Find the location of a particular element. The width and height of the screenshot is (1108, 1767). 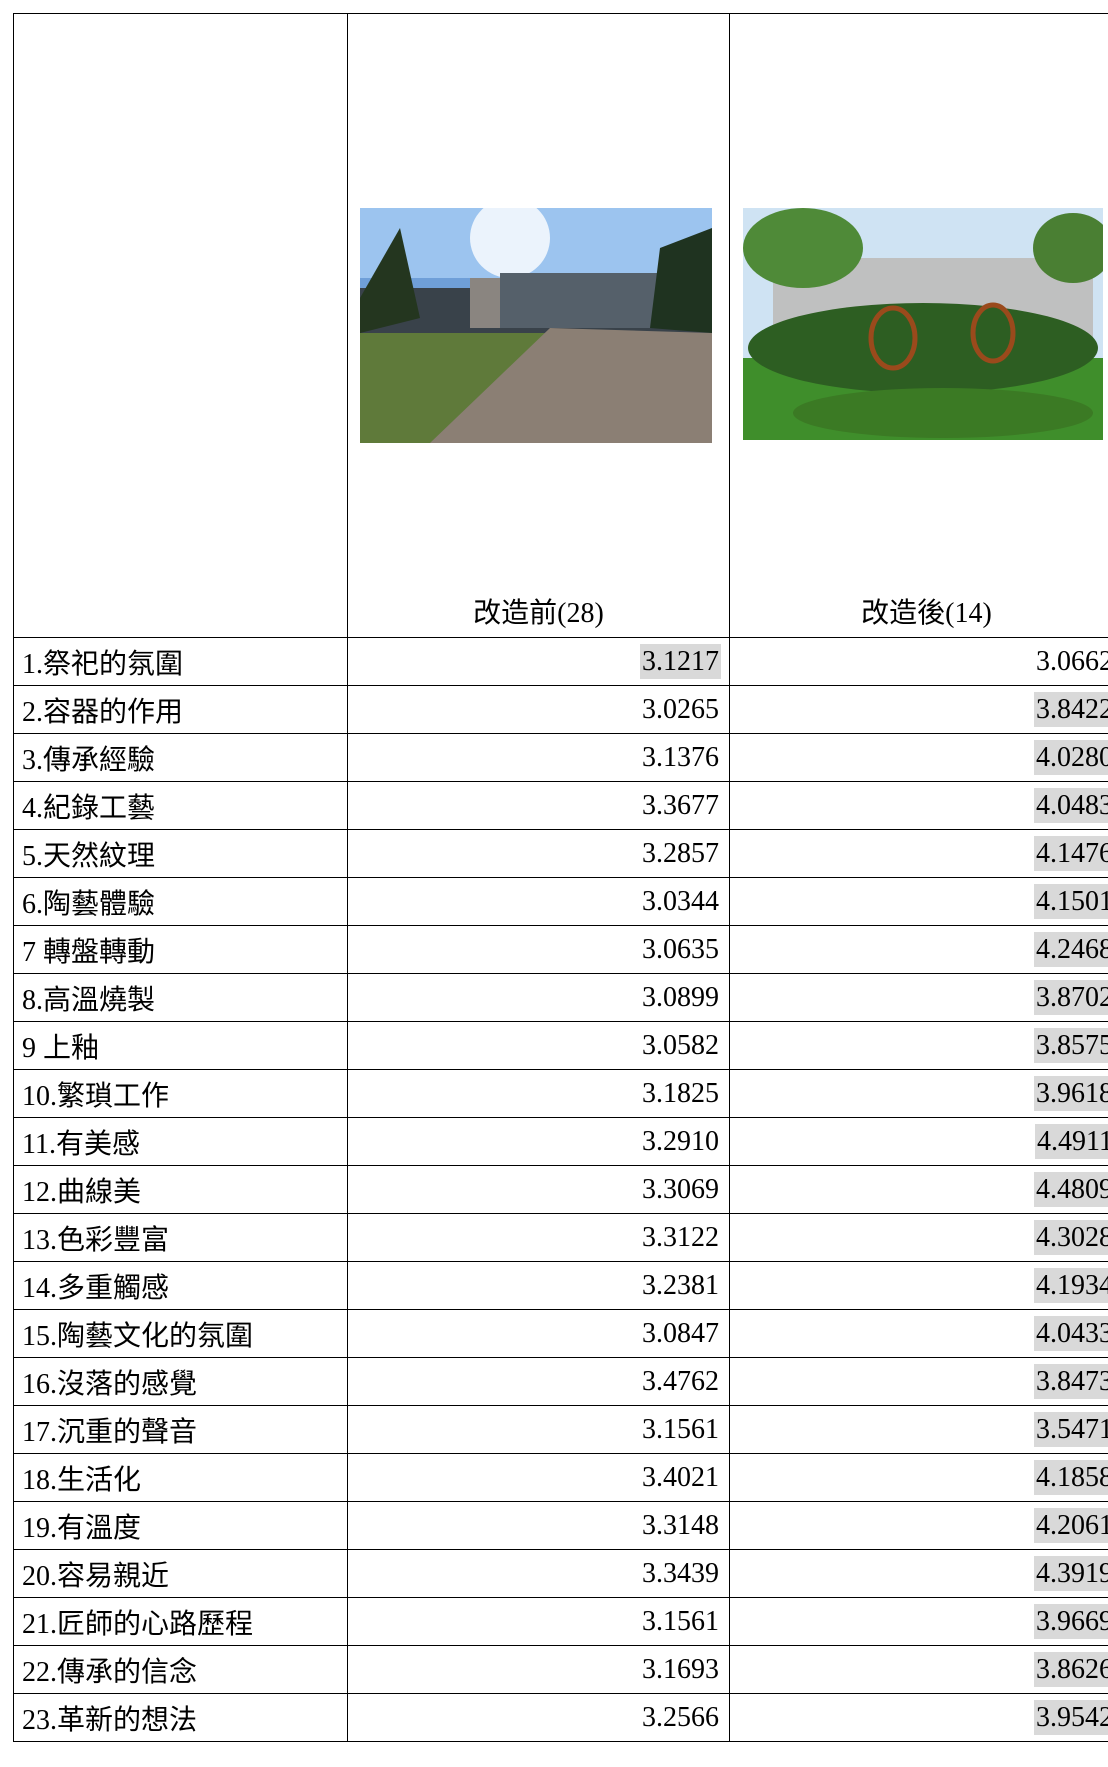

value-cell: 3.0635 is located at coordinates (538, 949).